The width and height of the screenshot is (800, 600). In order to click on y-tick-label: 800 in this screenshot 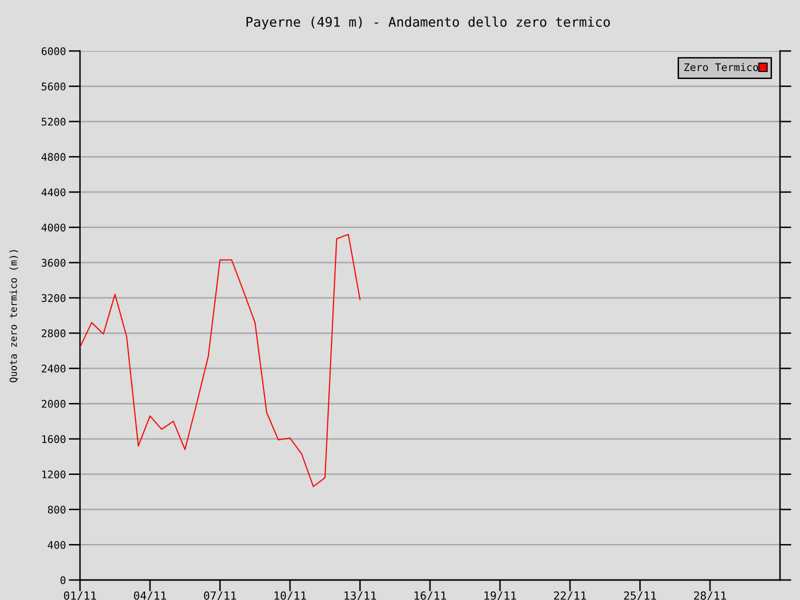, I will do `click(57, 510)`.